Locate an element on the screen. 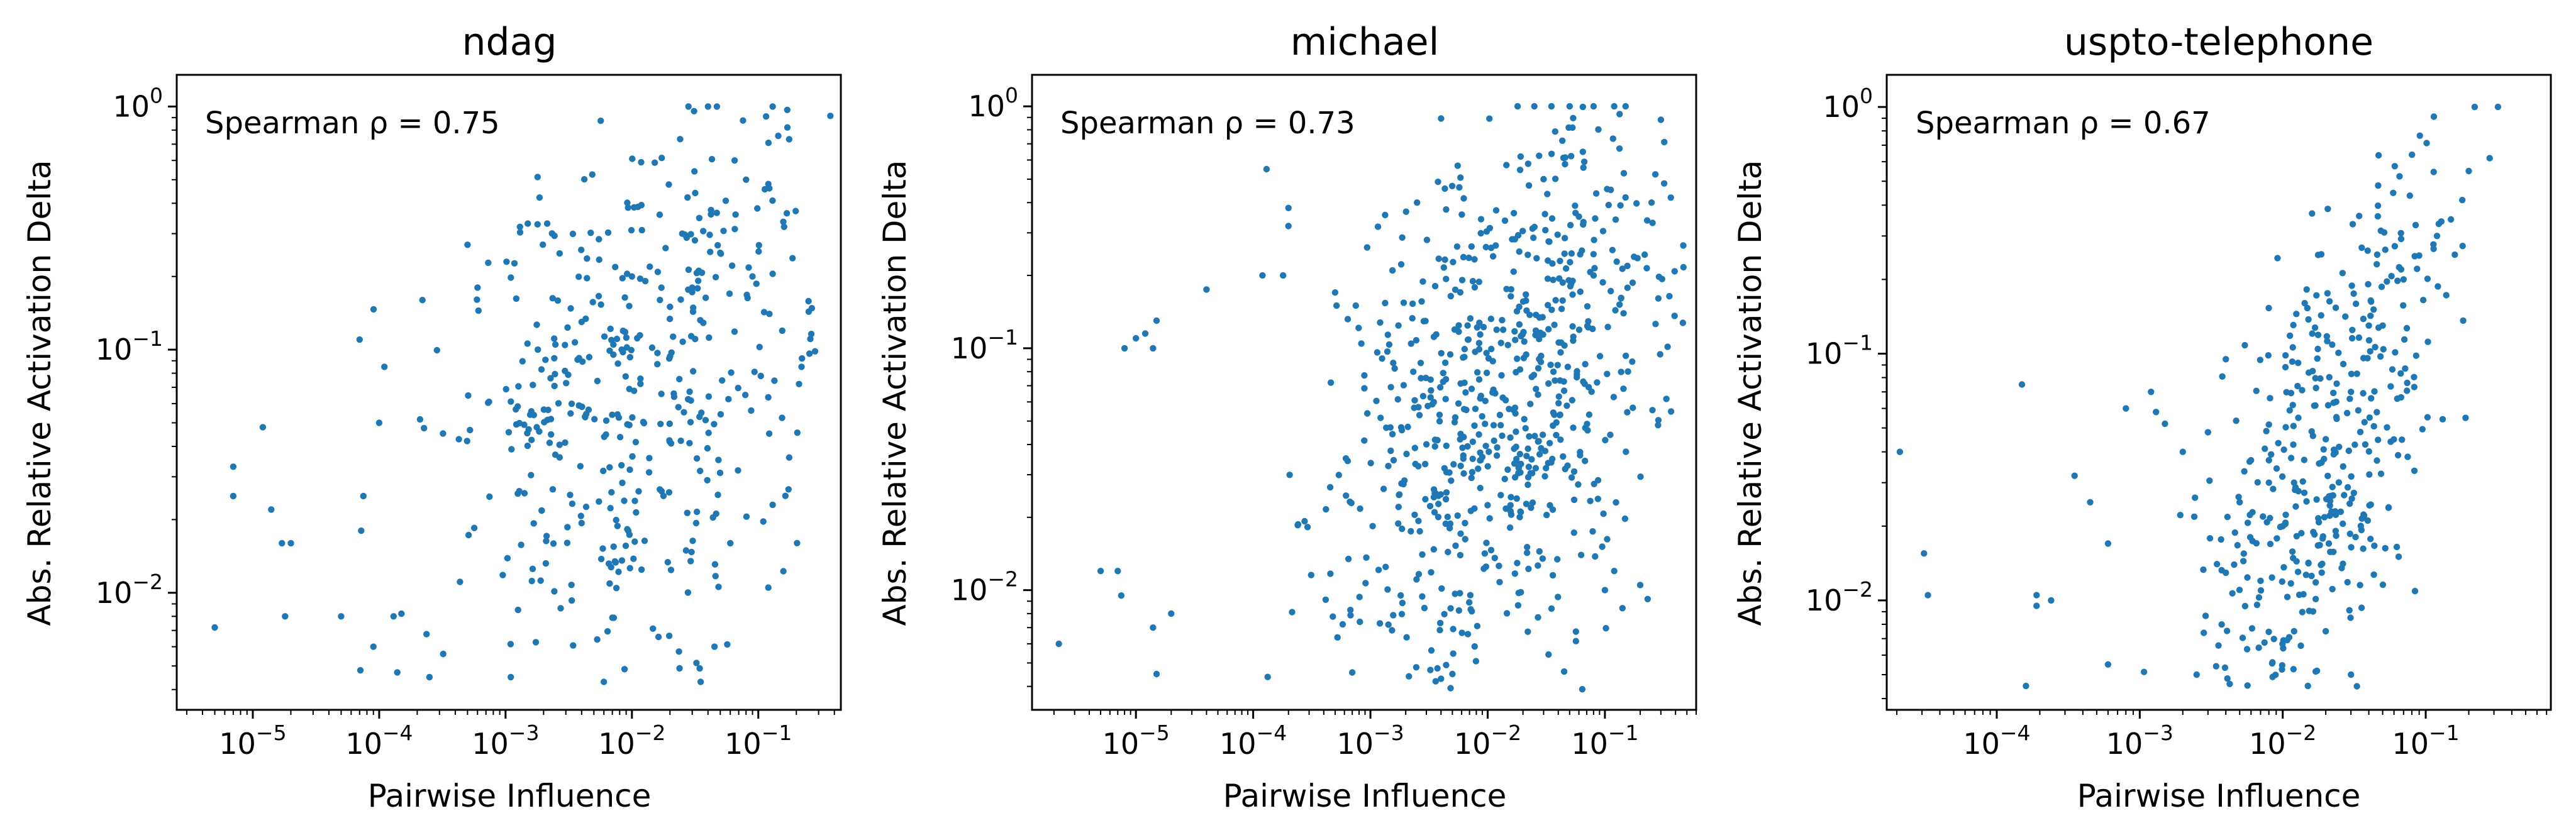 The height and width of the screenshot is (840, 2576). y-tick-label: 10−2 is located at coordinates (129, 590).